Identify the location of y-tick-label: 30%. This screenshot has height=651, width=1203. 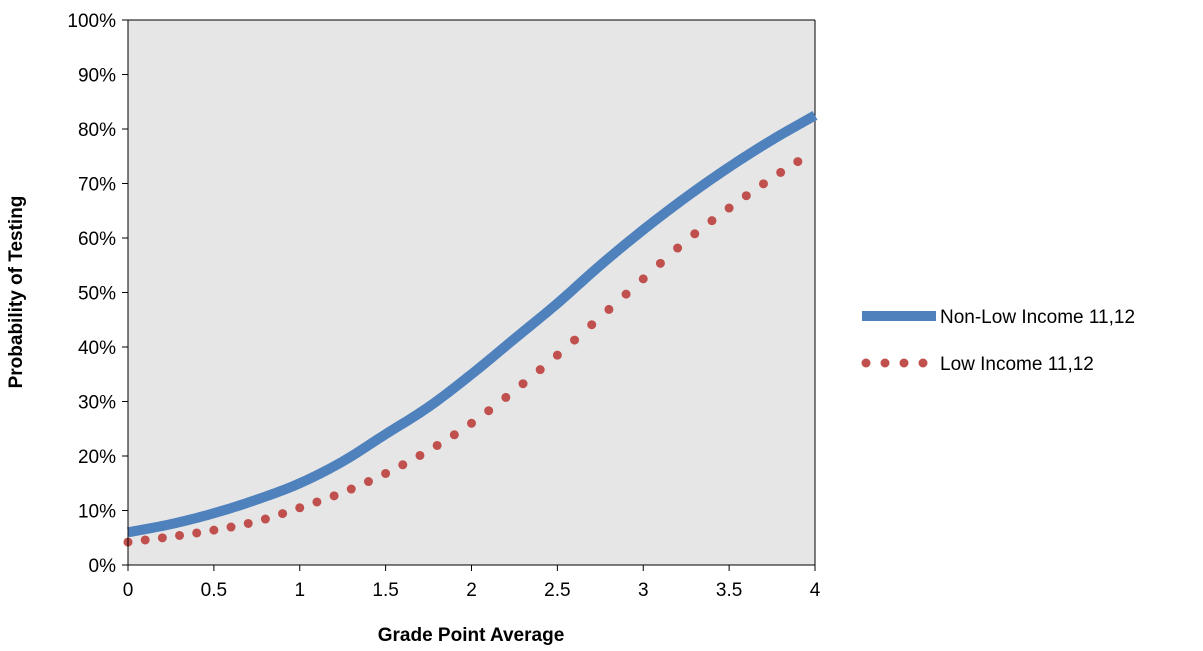
(97, 403).